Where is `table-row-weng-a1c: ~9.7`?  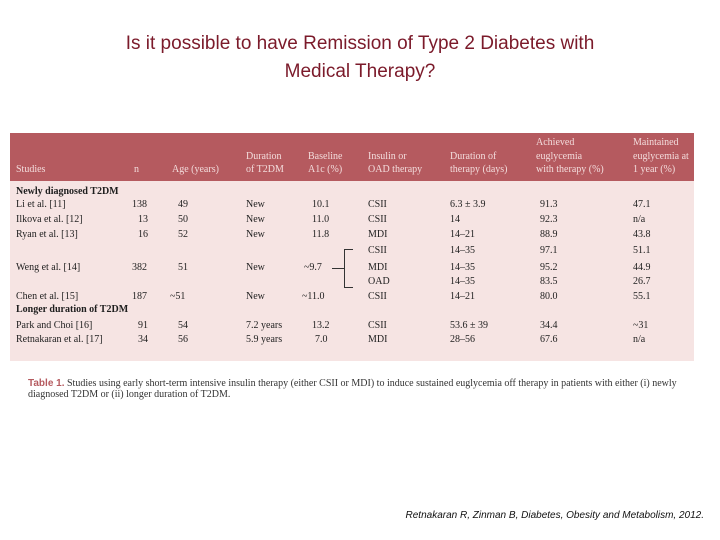 table-row-weng-a1c: ~9.7 is located at coordinates (313, 267).